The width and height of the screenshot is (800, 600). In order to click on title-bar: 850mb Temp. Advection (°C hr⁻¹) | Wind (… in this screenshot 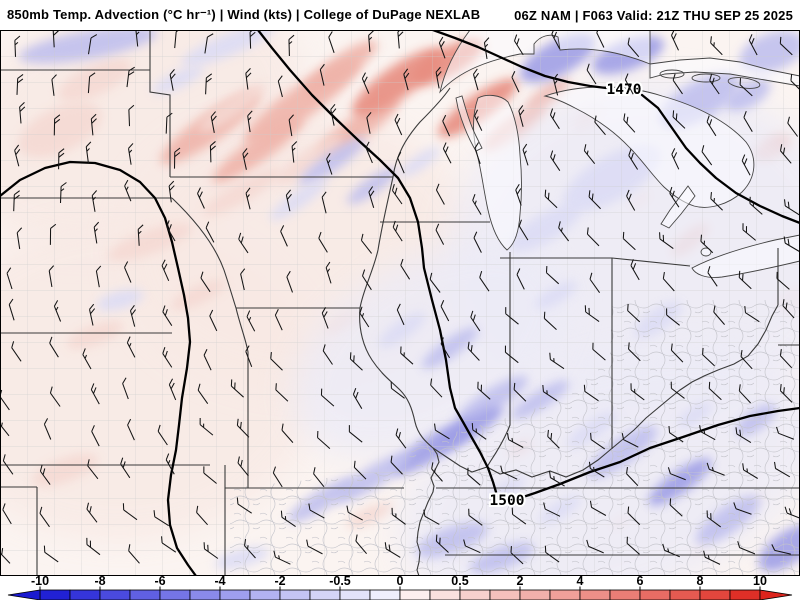, I will do `click(400, 15)`.